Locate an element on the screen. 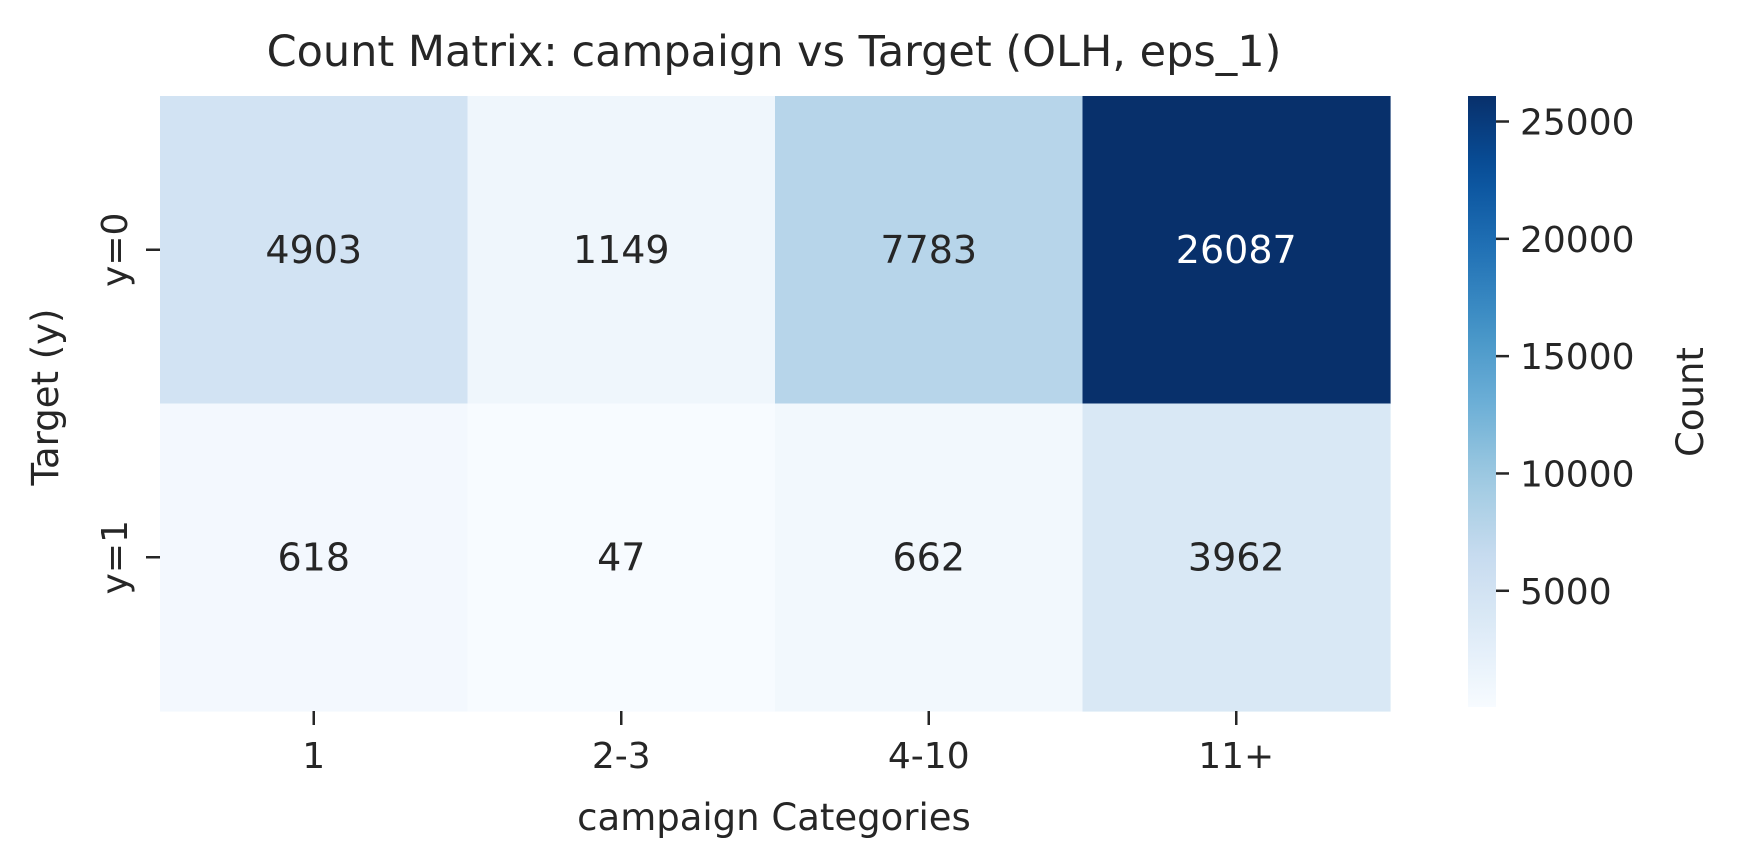 The width and height of the screenshot is (1745, 866). colorbar-tick-label: 25000 is located at coordinates (1577, 123).